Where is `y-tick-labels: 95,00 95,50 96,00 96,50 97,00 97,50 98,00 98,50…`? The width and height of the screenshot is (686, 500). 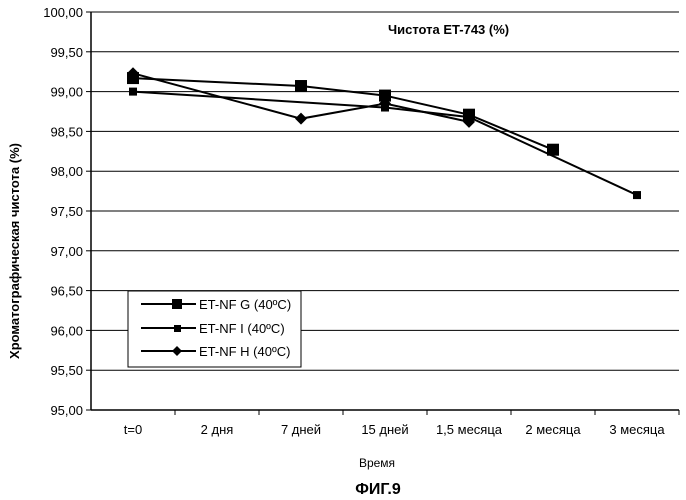
y-tick-labels: 95,00 95,50 96,00 96,50 97,00 97,50 98,00 98,50… is located at coordinates (67, 211).